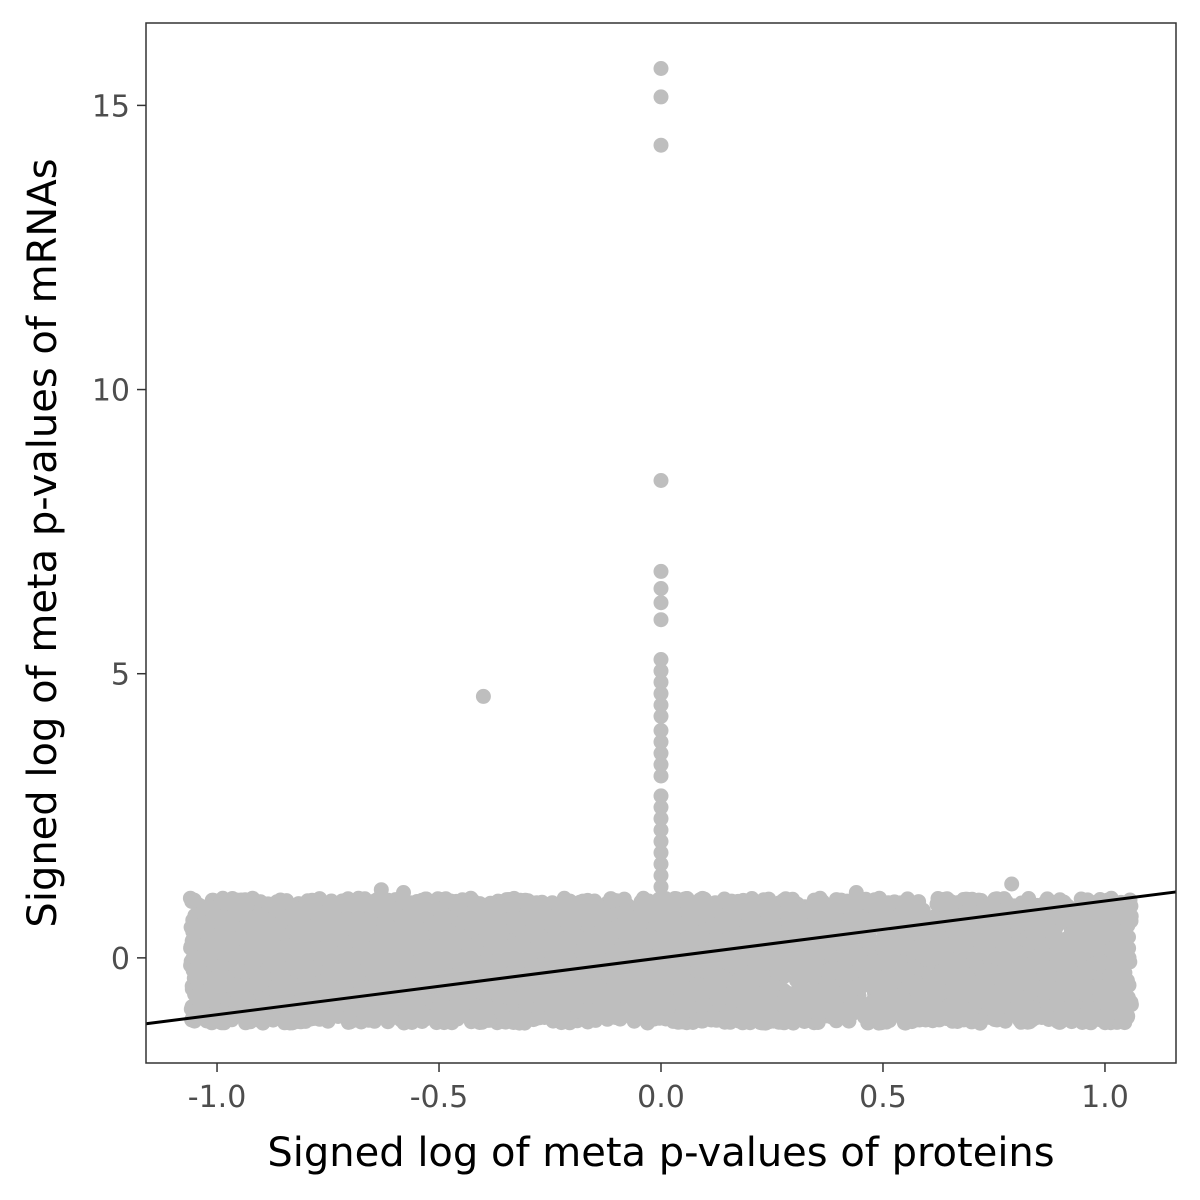 This screenshot has height=1200, width=1200. What do you see at coordinates (661, 960) in the screenshot?
I see `data-point-cloud` at bounding box center [661, 960].